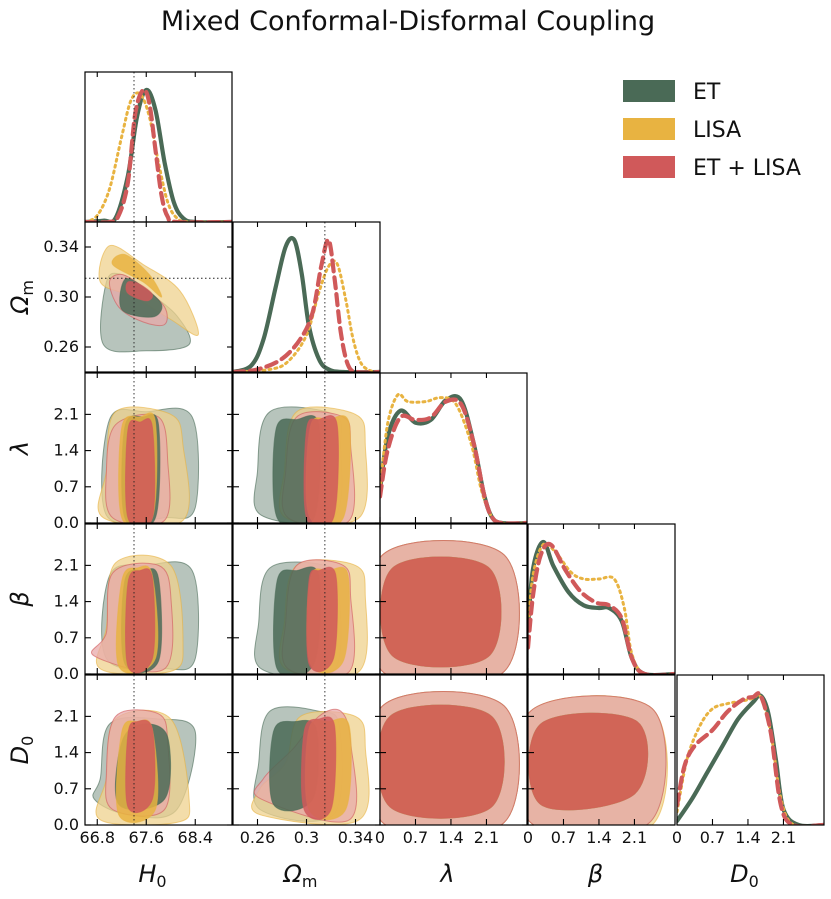  Describe the element at coordinates (258, 837) in the screenshot. I see `x-tick-label-Om: 0.26` at that location.